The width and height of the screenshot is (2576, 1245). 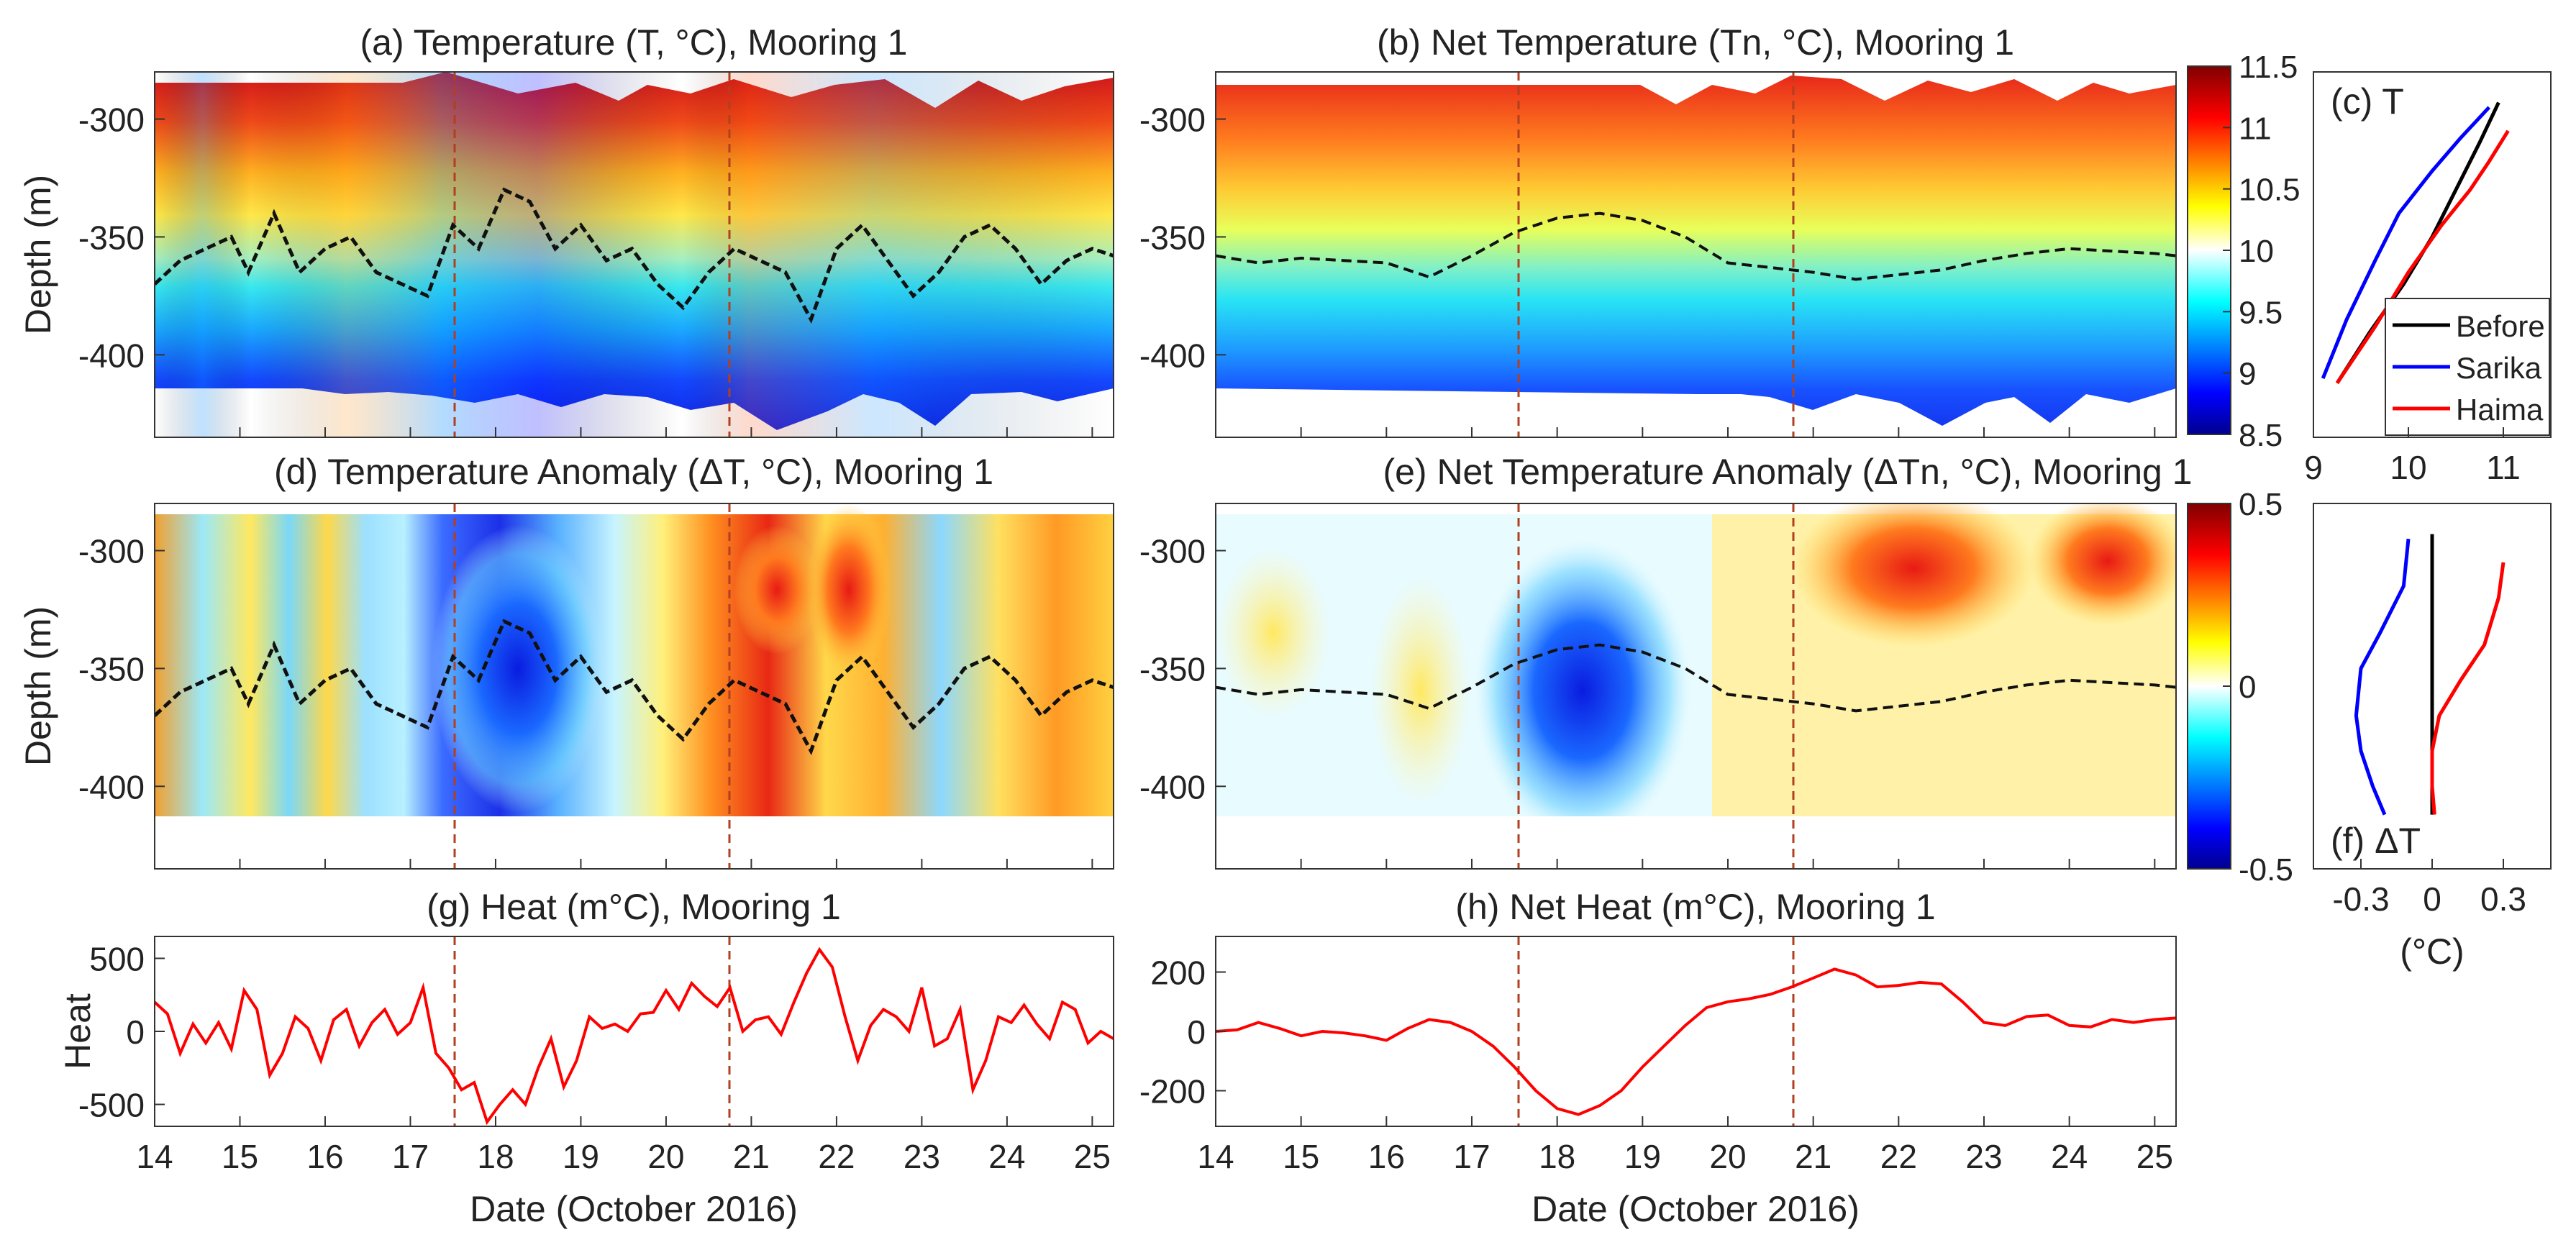 I want to click on xticks-g: 14 15 16 17 18 19 20 21 22 23 24 25, so click(x=623, y=1145).